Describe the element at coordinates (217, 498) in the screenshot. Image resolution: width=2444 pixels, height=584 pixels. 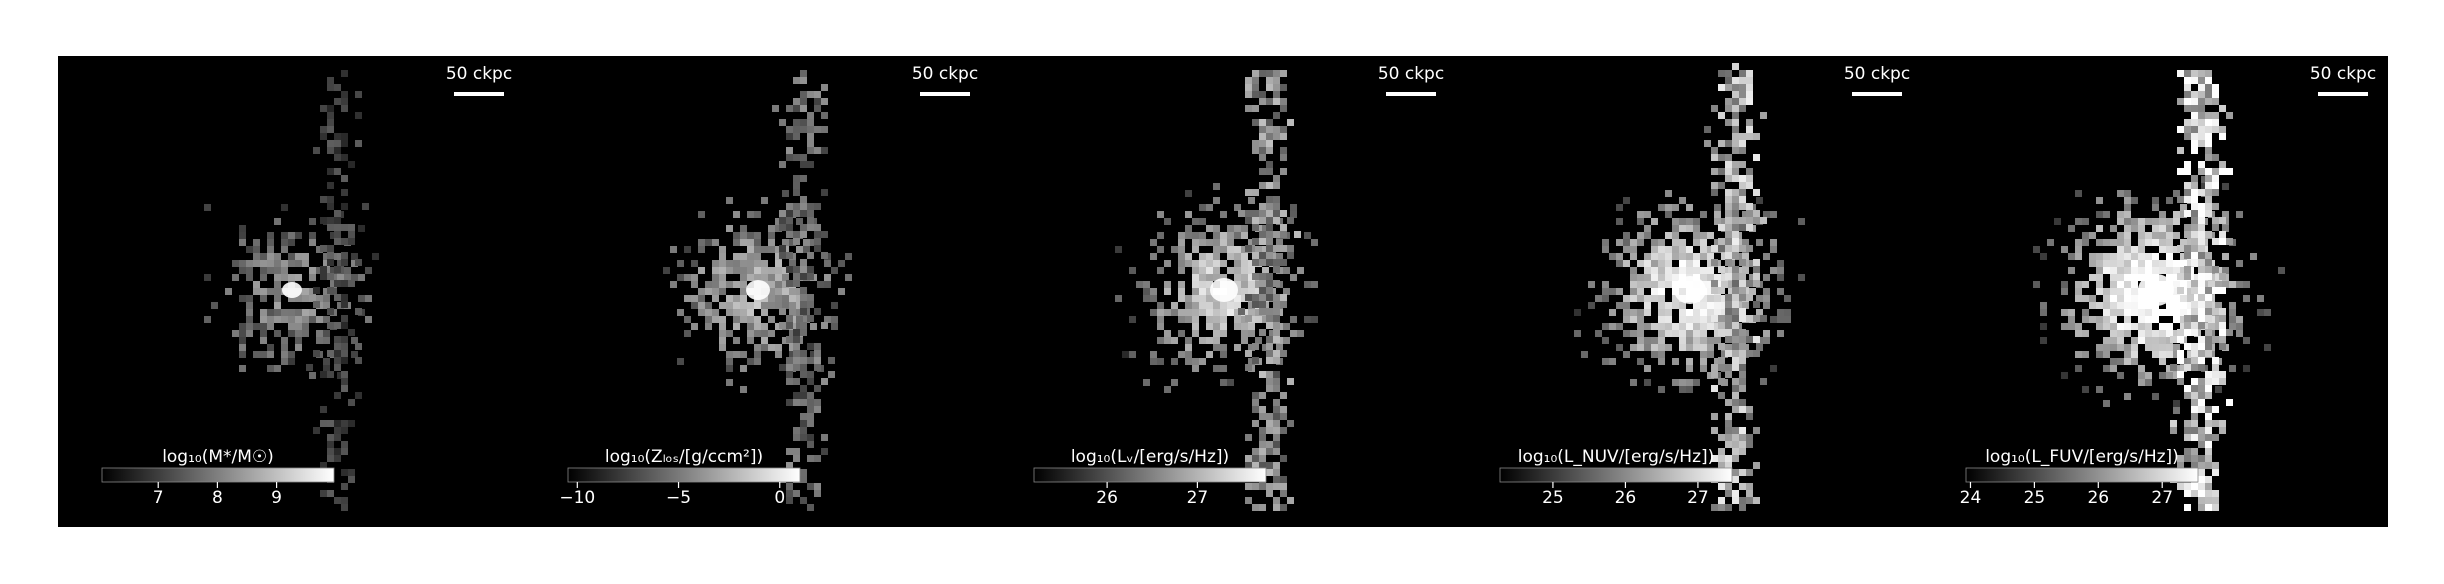
I see `colorbar-tick-label: 8` at that location.